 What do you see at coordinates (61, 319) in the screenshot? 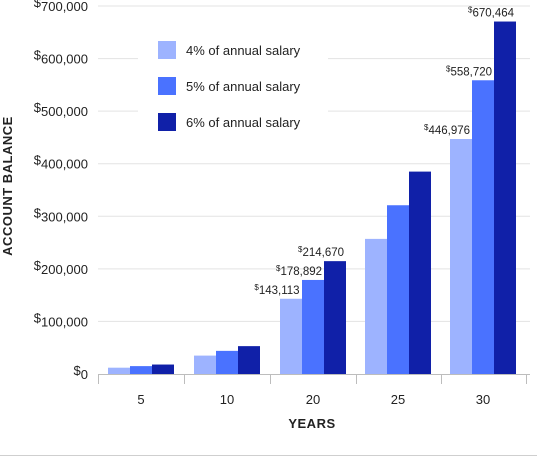
I see `y-tick-label: $100,000` at bounding box center [61, 319].